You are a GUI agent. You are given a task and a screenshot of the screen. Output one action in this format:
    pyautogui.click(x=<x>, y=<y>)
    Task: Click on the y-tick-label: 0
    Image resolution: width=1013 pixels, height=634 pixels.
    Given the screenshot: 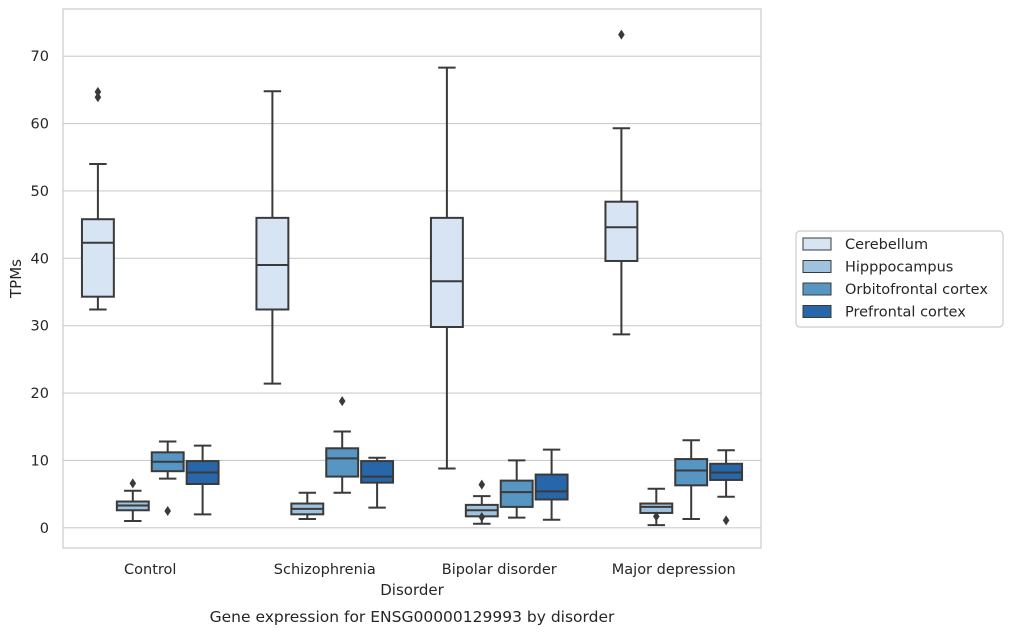 What is the action you would take?
    pyautogui.click(x=44, y=529)
    